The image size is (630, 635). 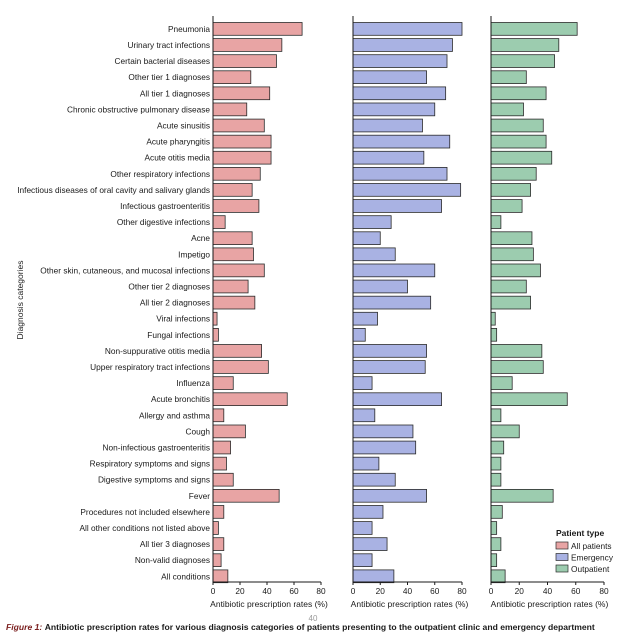 I want to click on category-label-all-other-conditions-not-listed-above: All other conditions not listed above, so click(x=144, y=528).